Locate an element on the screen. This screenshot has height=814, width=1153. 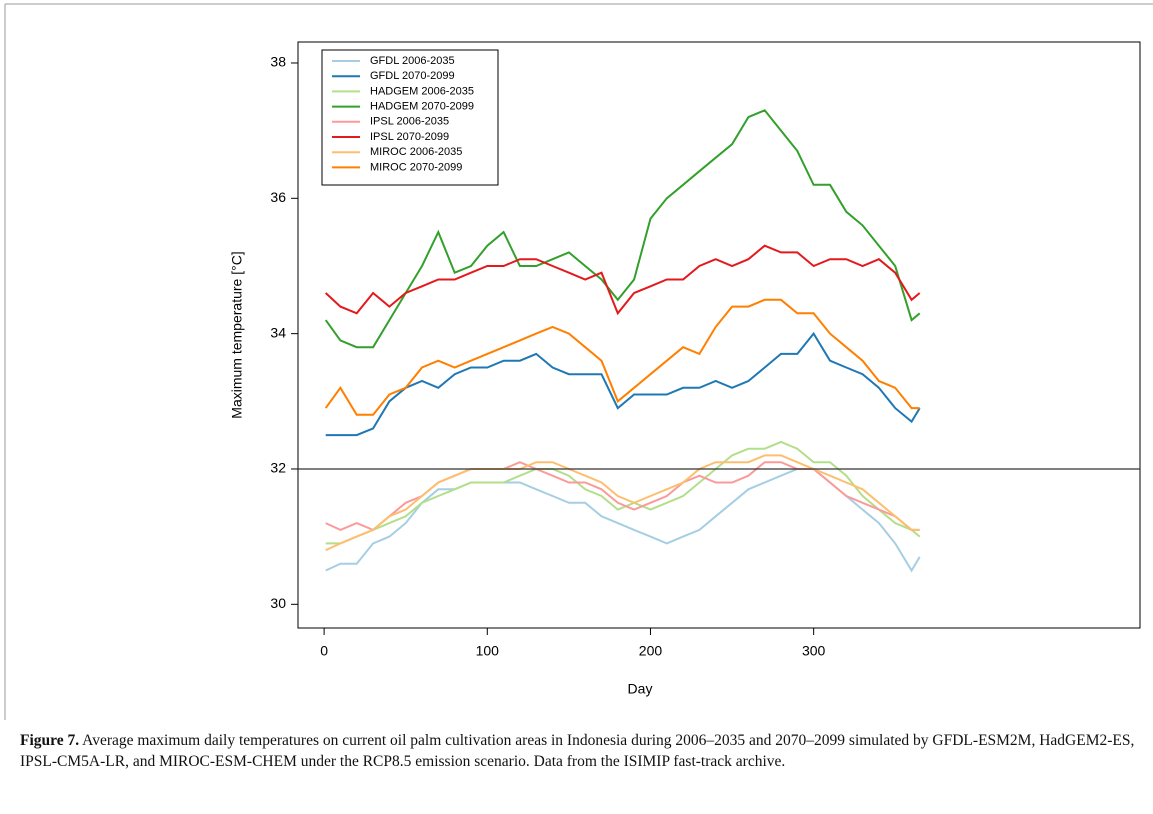
legend-label: MIROC 2006-2035 is located at coordinates (416, 152).